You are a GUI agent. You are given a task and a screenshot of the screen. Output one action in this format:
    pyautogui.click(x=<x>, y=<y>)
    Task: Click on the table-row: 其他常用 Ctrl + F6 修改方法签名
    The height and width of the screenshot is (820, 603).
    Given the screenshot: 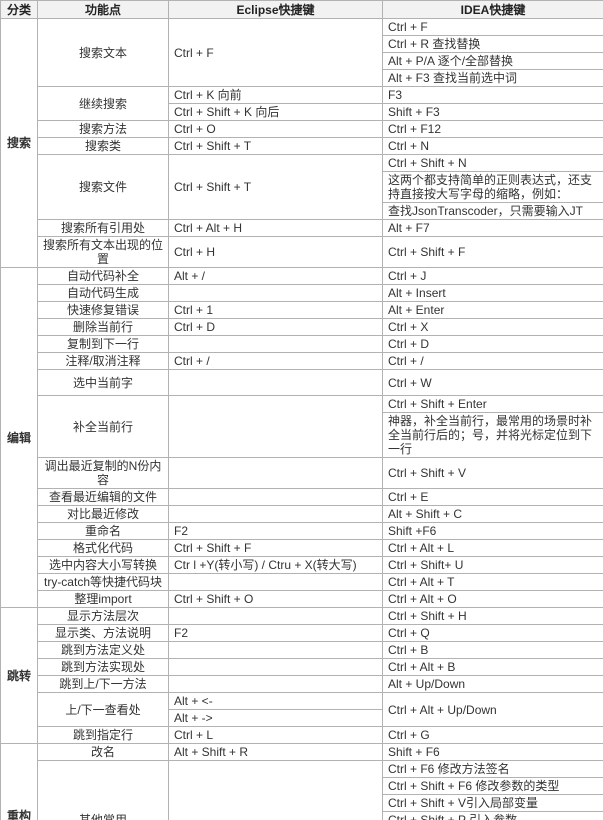 What is the action you would take?
    pyautogui.click(x=302, y=790)
    